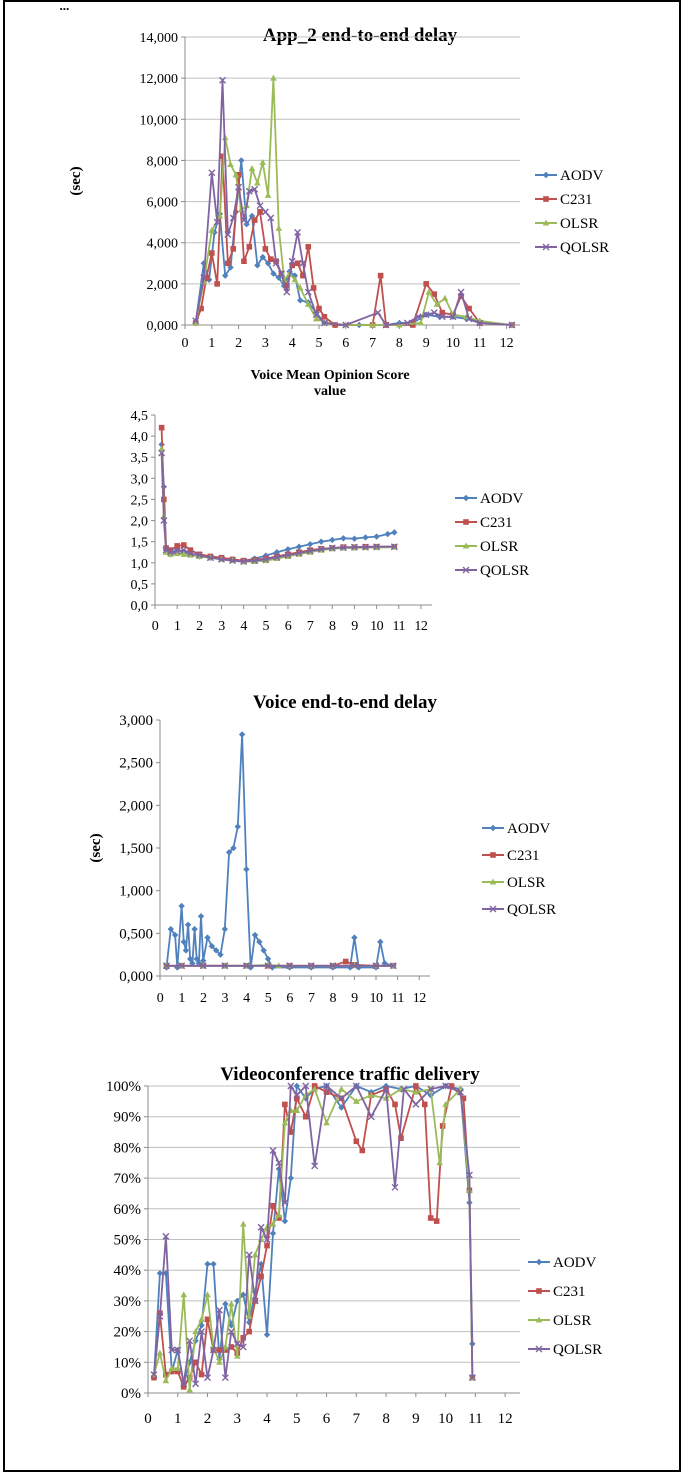 This screenshot has width=688, height=1473. Describe the element at coordinates (377, 626) in the screenshot. I see `x-tick-label: 10` at that location.